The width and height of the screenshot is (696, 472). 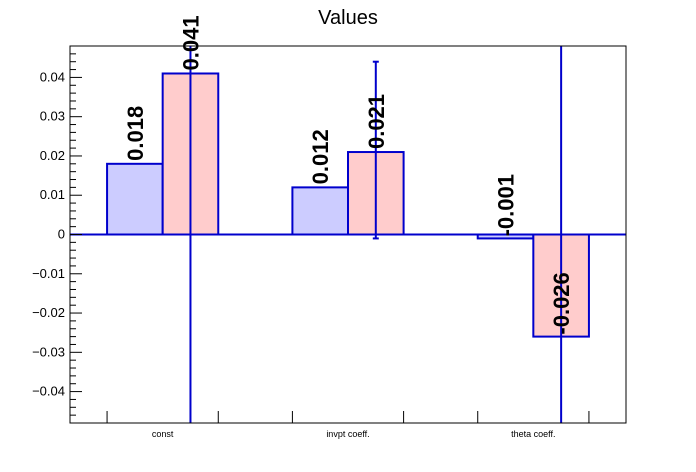 What do you see at coordinates (48, 351) in the screenshot?
I see `y-tick-label: −0.03` at bounding box center [48, 351].